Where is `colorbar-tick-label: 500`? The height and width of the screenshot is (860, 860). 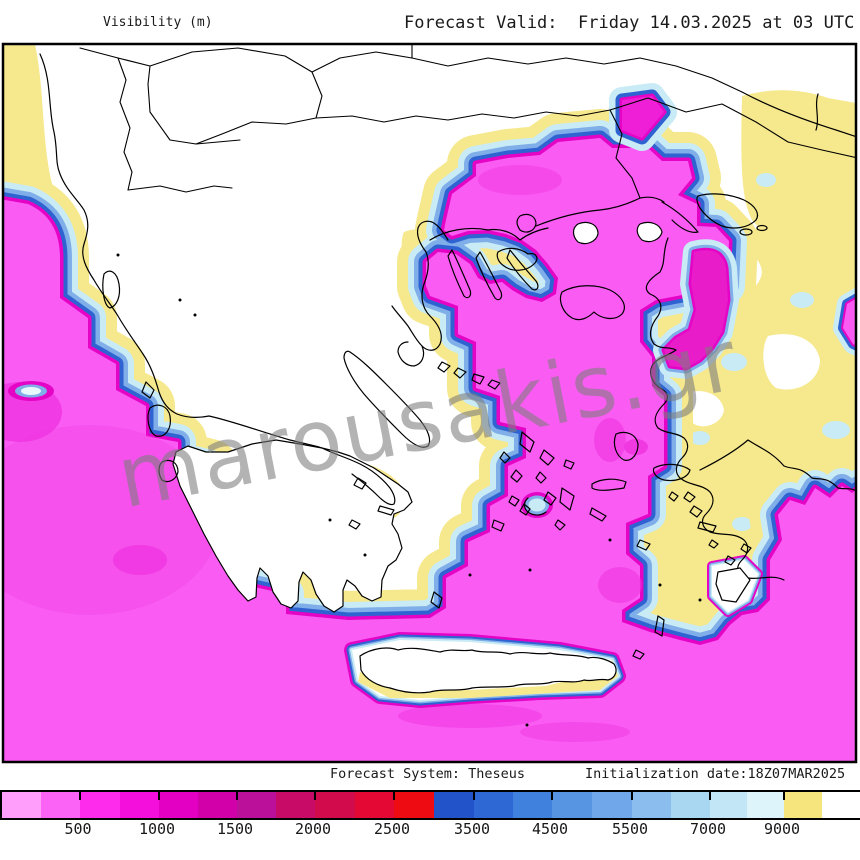 colorbar-tick-label: 500 is located at coordinates (78, 829).